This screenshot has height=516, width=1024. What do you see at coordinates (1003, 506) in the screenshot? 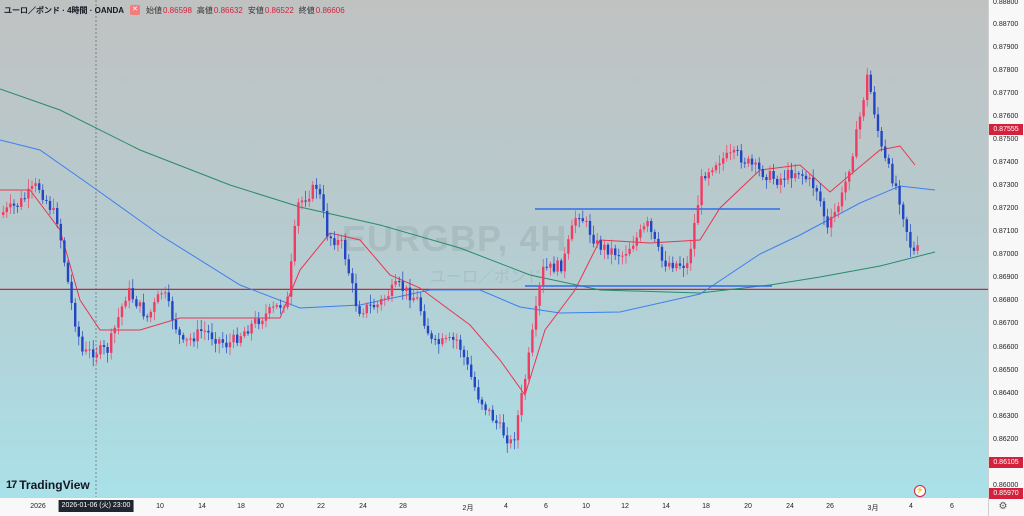
I see `gear-icon: ⚙` at bounding box center [1003, 506].